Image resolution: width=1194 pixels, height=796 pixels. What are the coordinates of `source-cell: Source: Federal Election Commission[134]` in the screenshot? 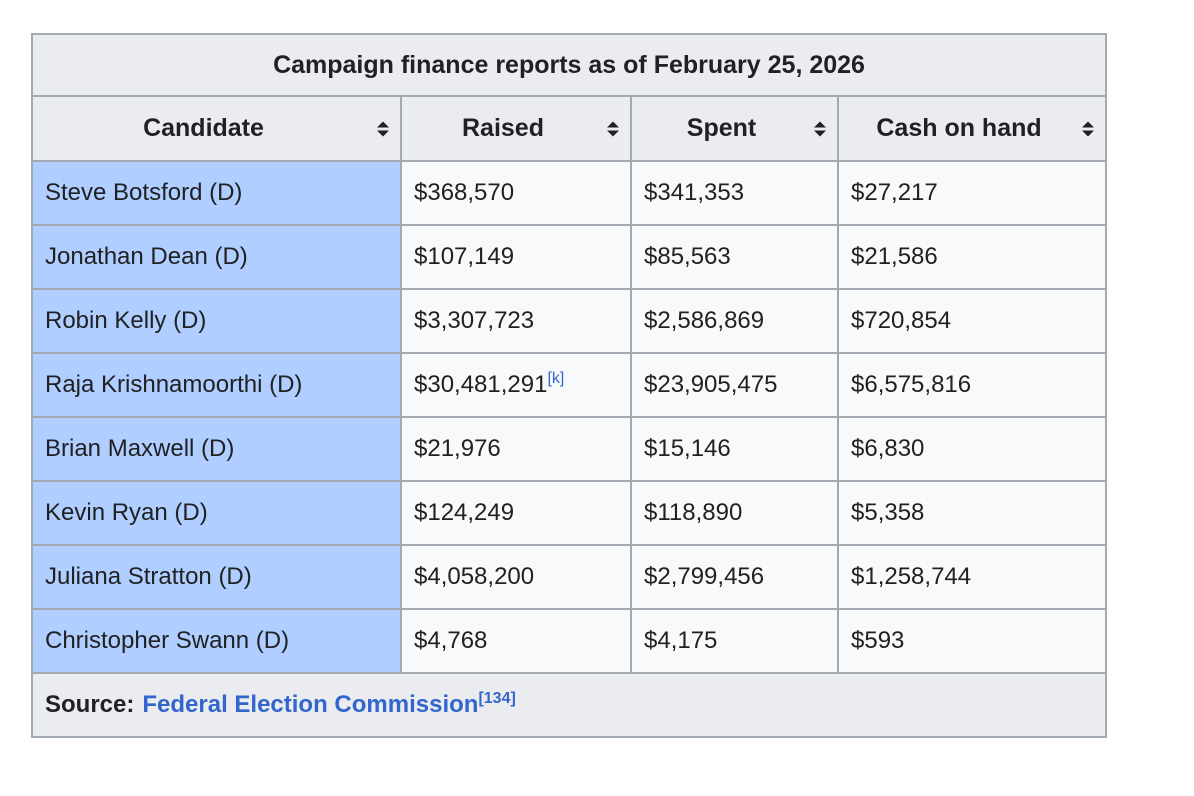 It's located at (569, 705).